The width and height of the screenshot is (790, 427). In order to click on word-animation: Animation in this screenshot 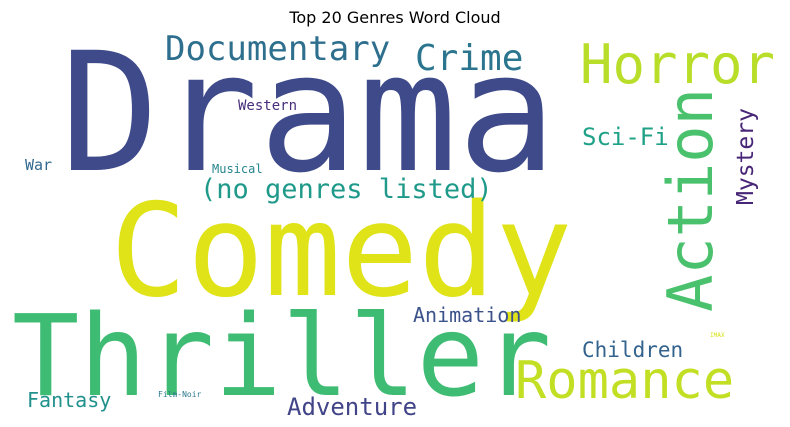, I will do `click(467, 315)`.